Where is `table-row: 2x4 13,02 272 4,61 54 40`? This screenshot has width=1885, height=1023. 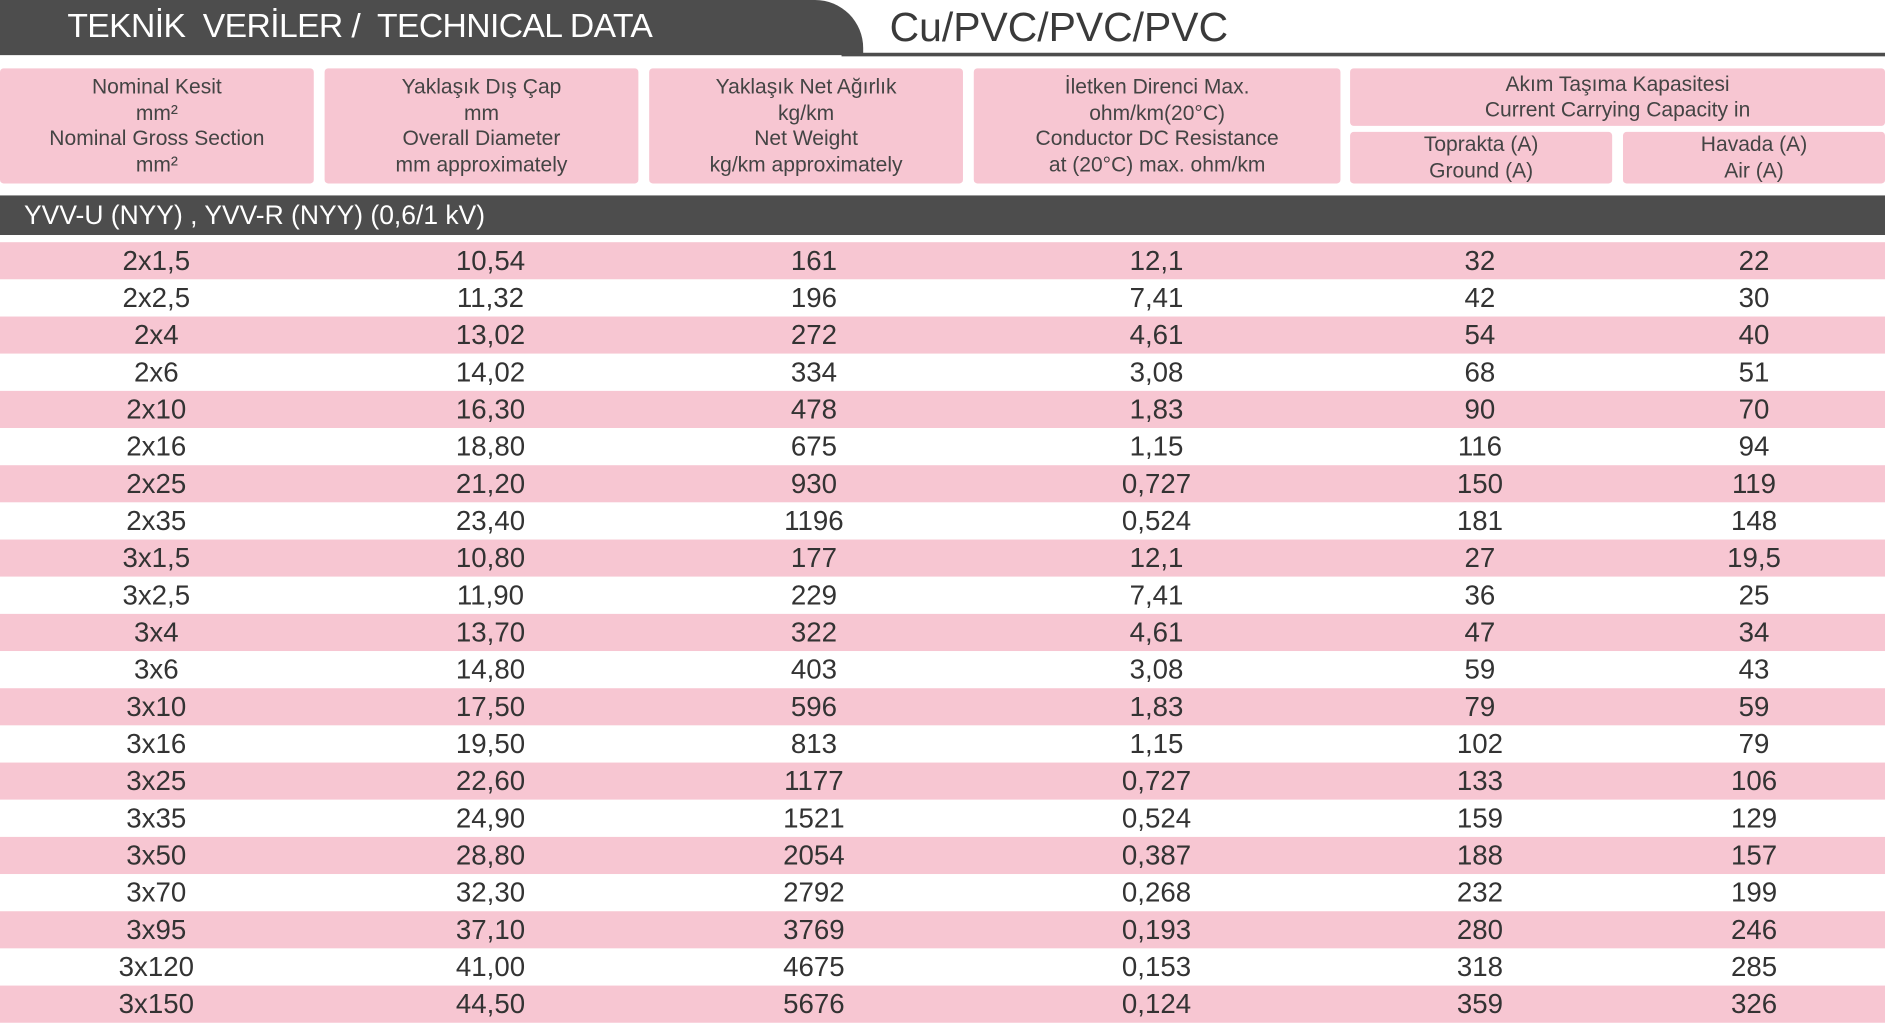 table-row: 2x4 13,02 272 4,61 54 40 is located at coordinates (942, 335).